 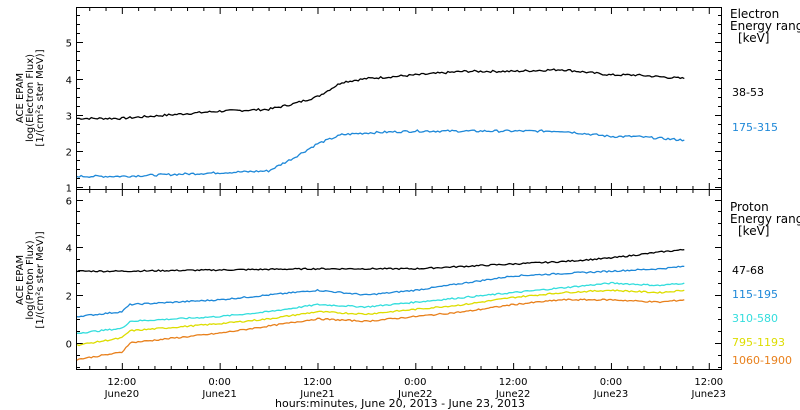 I want to click on series-line-1060-1900, so click(x=380, y=329).